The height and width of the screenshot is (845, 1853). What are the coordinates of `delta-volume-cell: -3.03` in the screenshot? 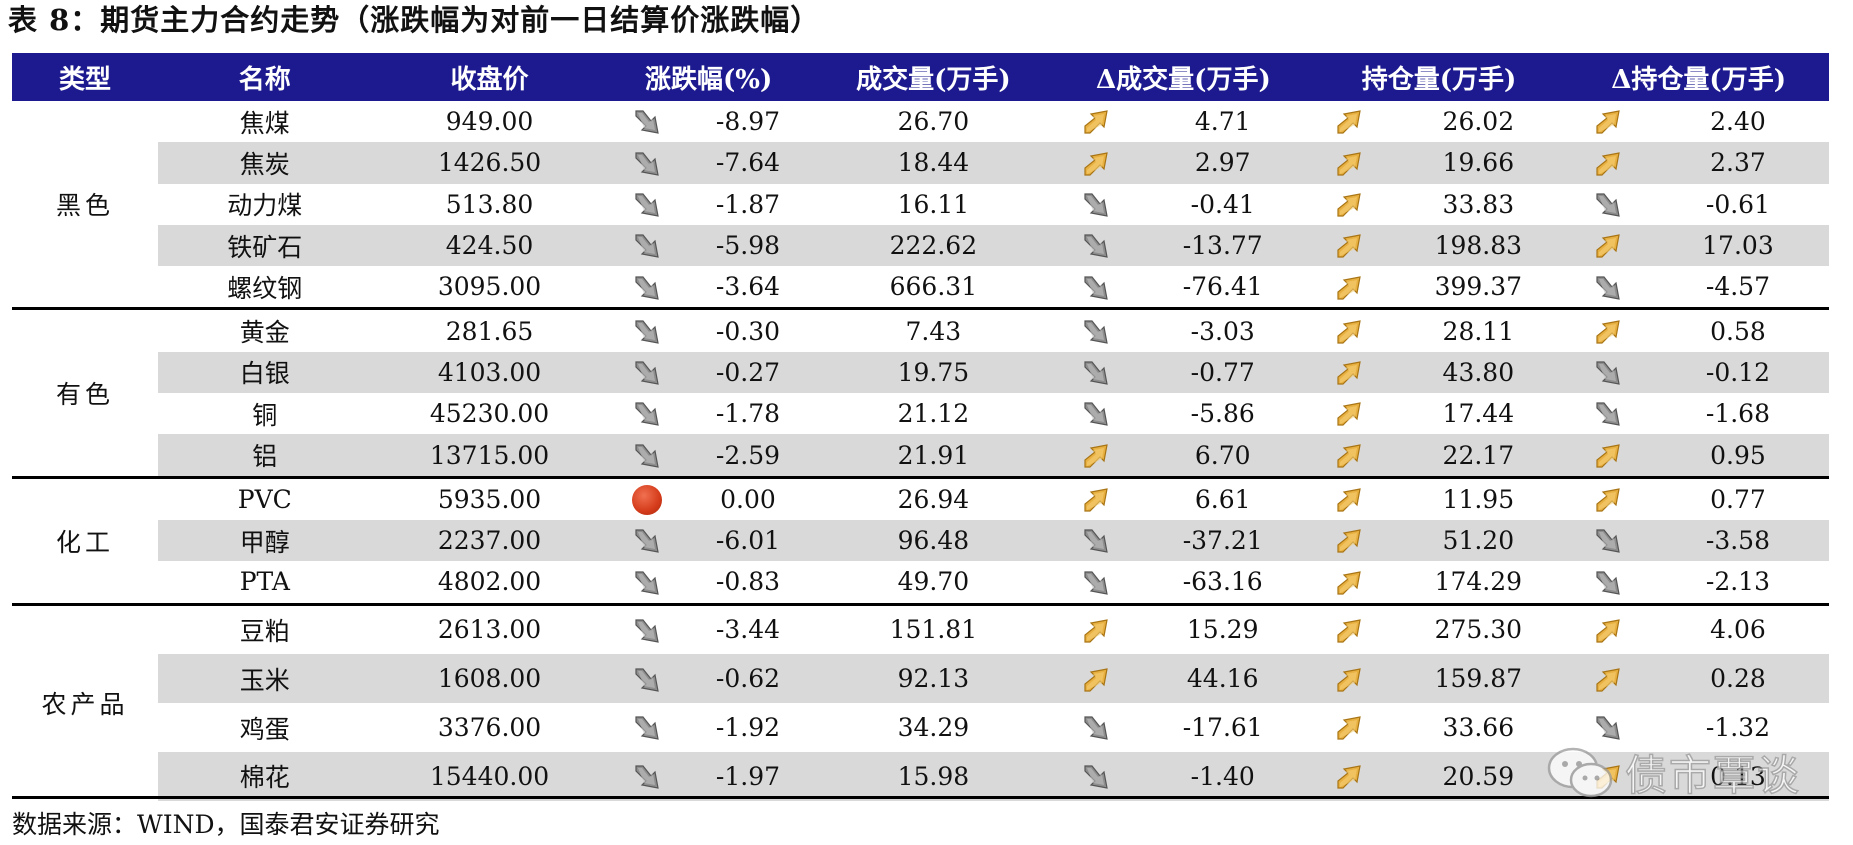 It's located at (1222, 329).